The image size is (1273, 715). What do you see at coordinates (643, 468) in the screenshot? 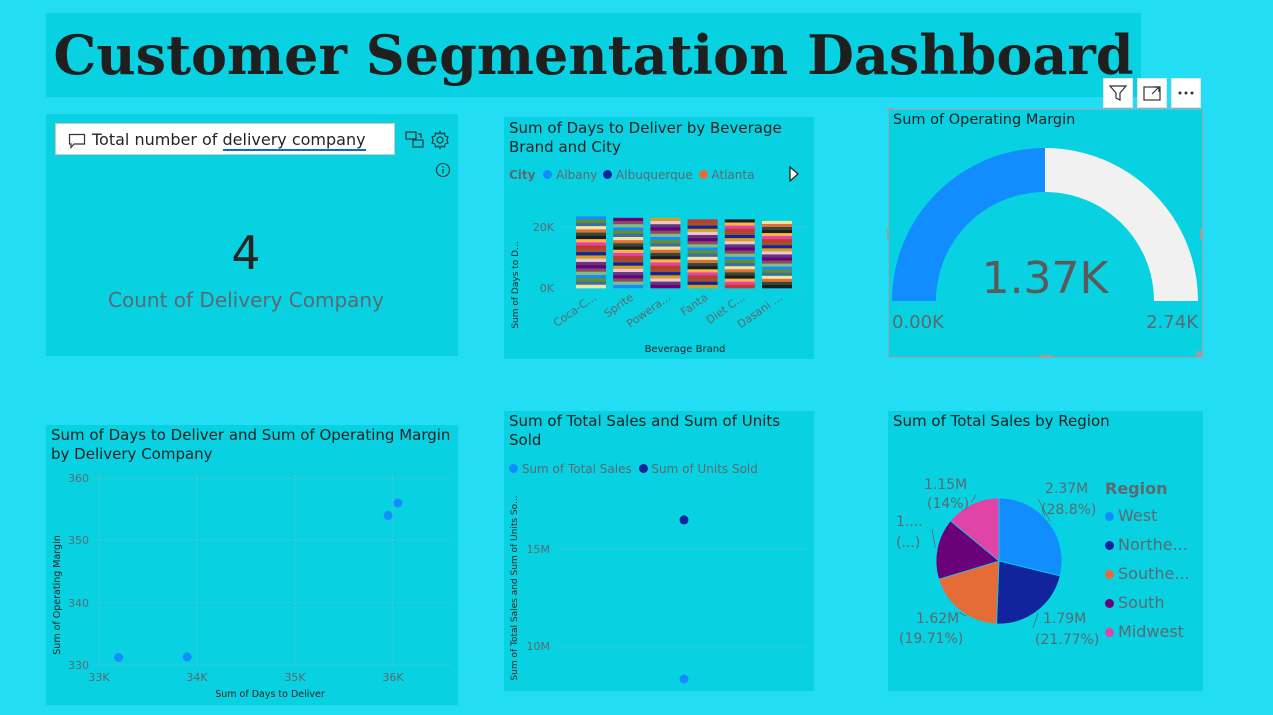
I see `legend-dot-units-sold` at bounding box center [643, 468].